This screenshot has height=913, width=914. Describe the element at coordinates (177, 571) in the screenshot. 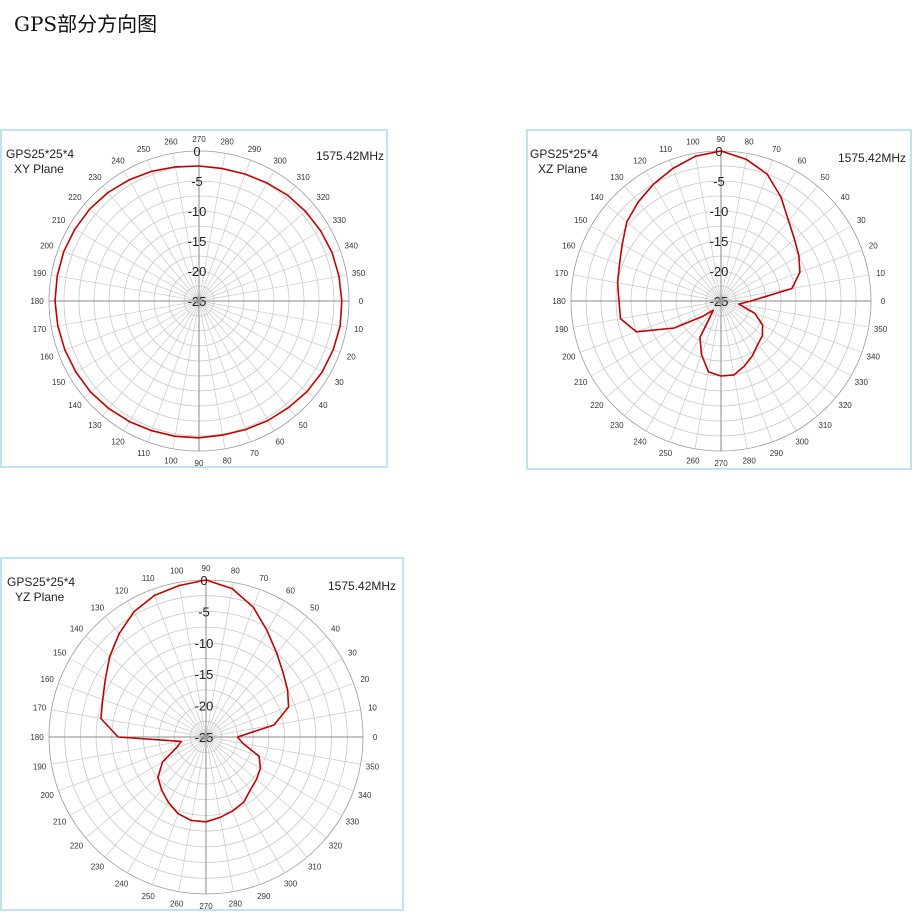

I see `angle-tick-label: 100` at that location.